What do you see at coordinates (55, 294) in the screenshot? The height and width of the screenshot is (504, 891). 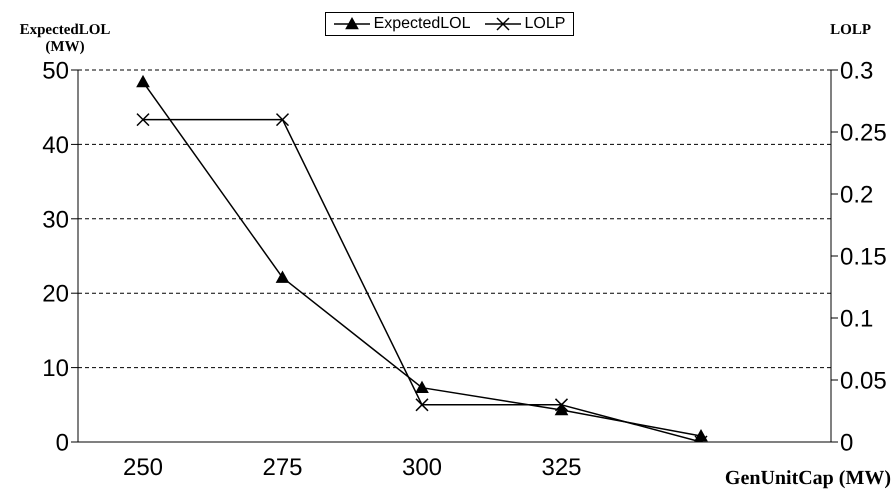 I see `y-tick-label: 20` at bounding box center [55, 294].